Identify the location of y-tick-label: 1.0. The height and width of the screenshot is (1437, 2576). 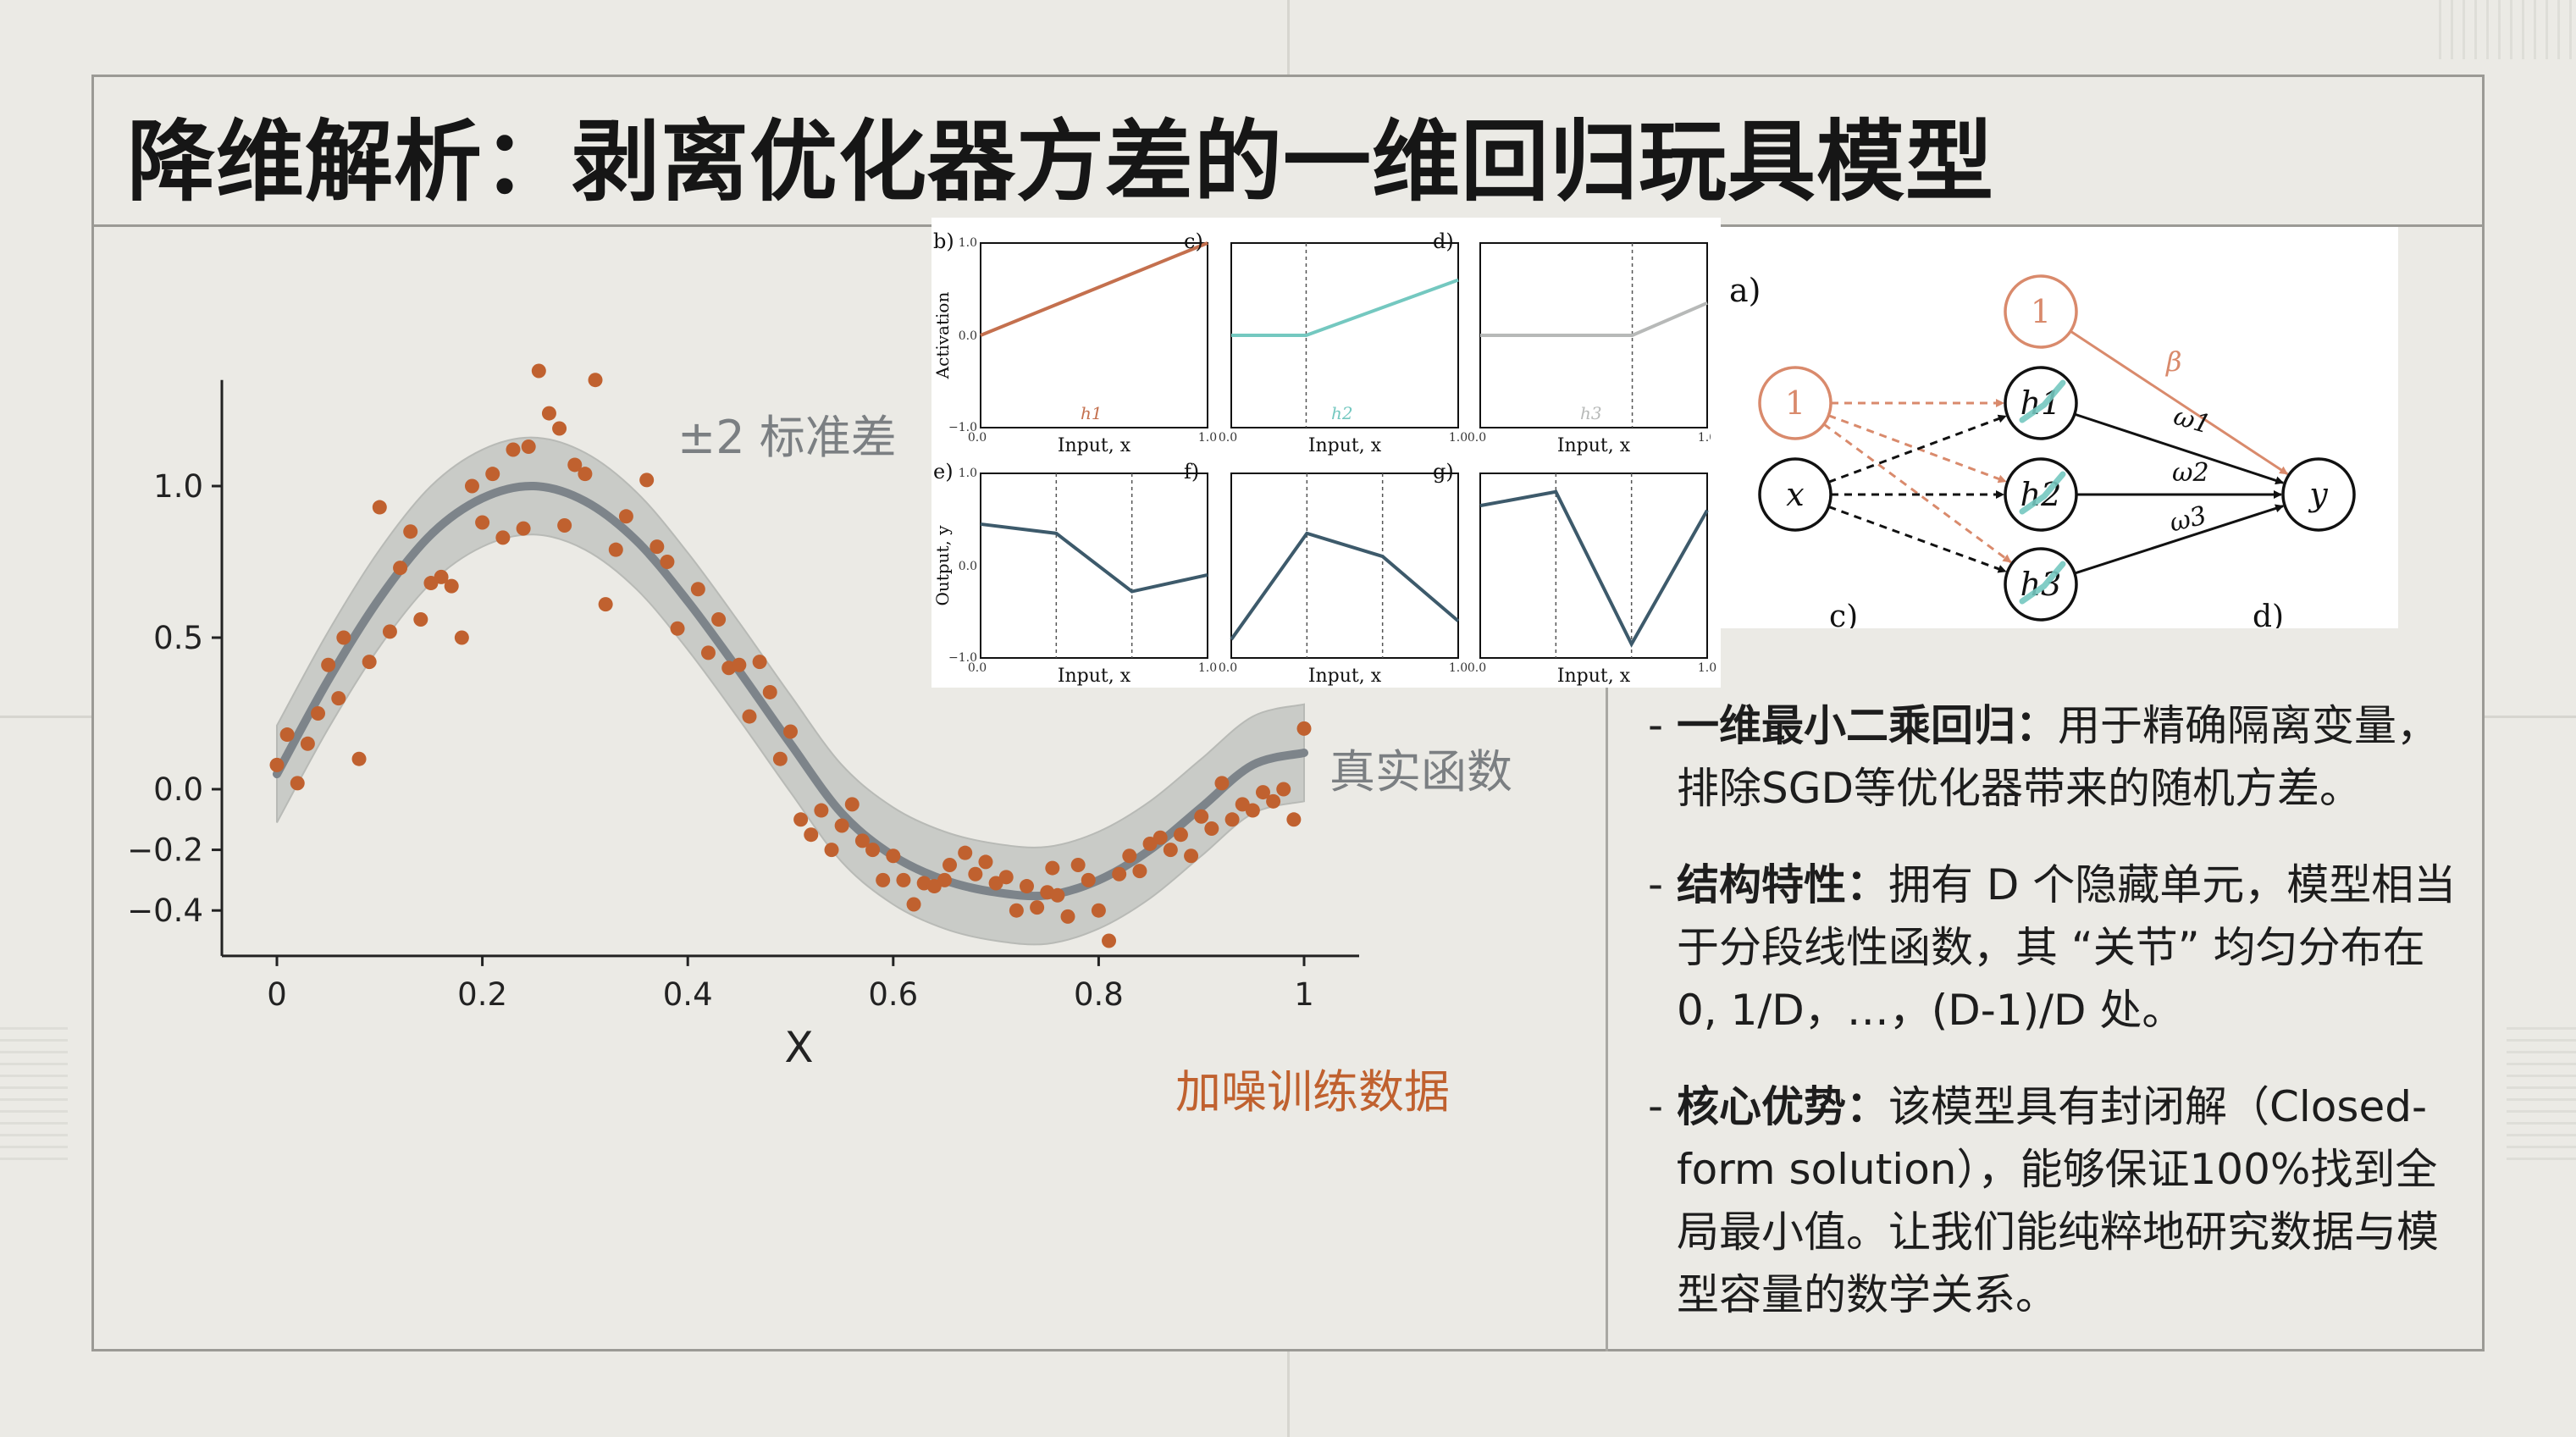
(178, 486).